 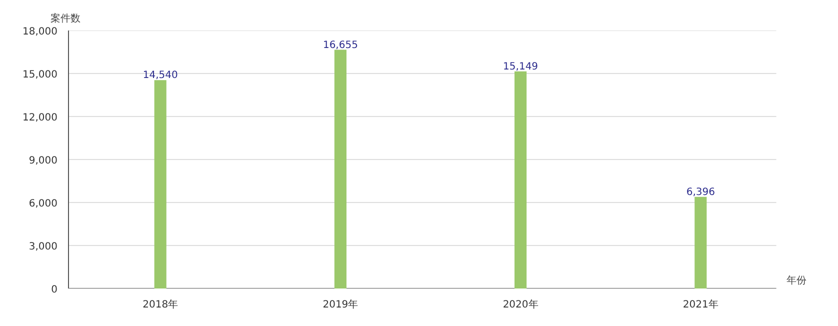 I want to click on data-label: 16,655, so click(x=340, y=45).